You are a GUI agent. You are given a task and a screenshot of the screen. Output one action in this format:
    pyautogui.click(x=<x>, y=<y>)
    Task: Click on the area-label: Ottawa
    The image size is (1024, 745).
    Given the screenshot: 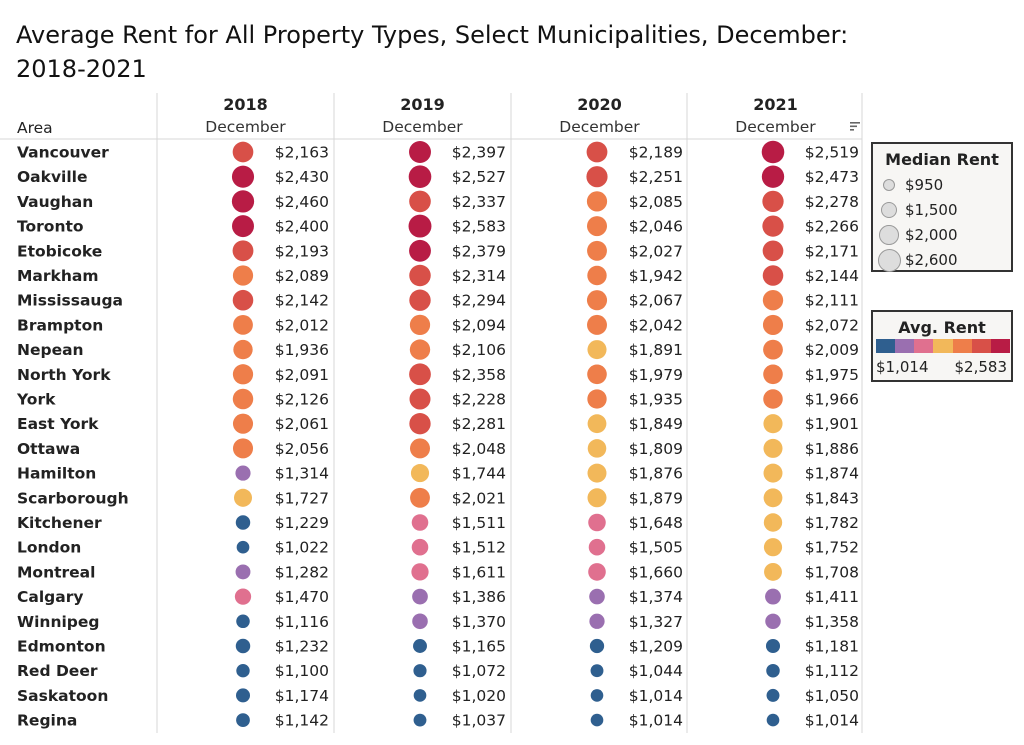 What is the action you would take?
    pyautogui.click(x=48, y=449)
    